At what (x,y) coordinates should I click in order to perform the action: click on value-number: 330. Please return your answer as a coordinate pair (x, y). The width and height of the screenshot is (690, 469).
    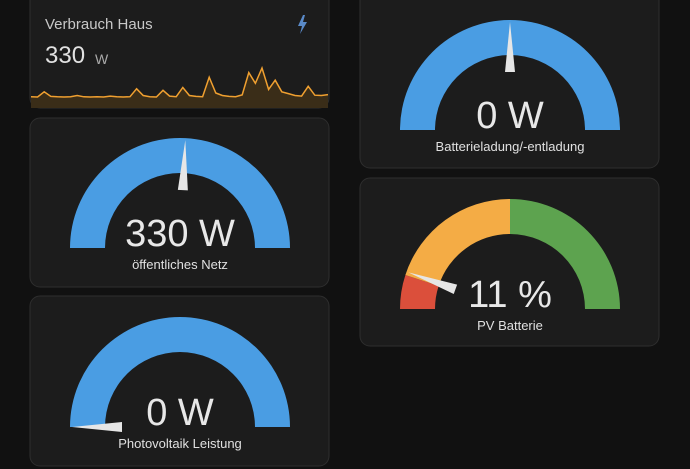
    Looking at the image, I should click on (156, 234).